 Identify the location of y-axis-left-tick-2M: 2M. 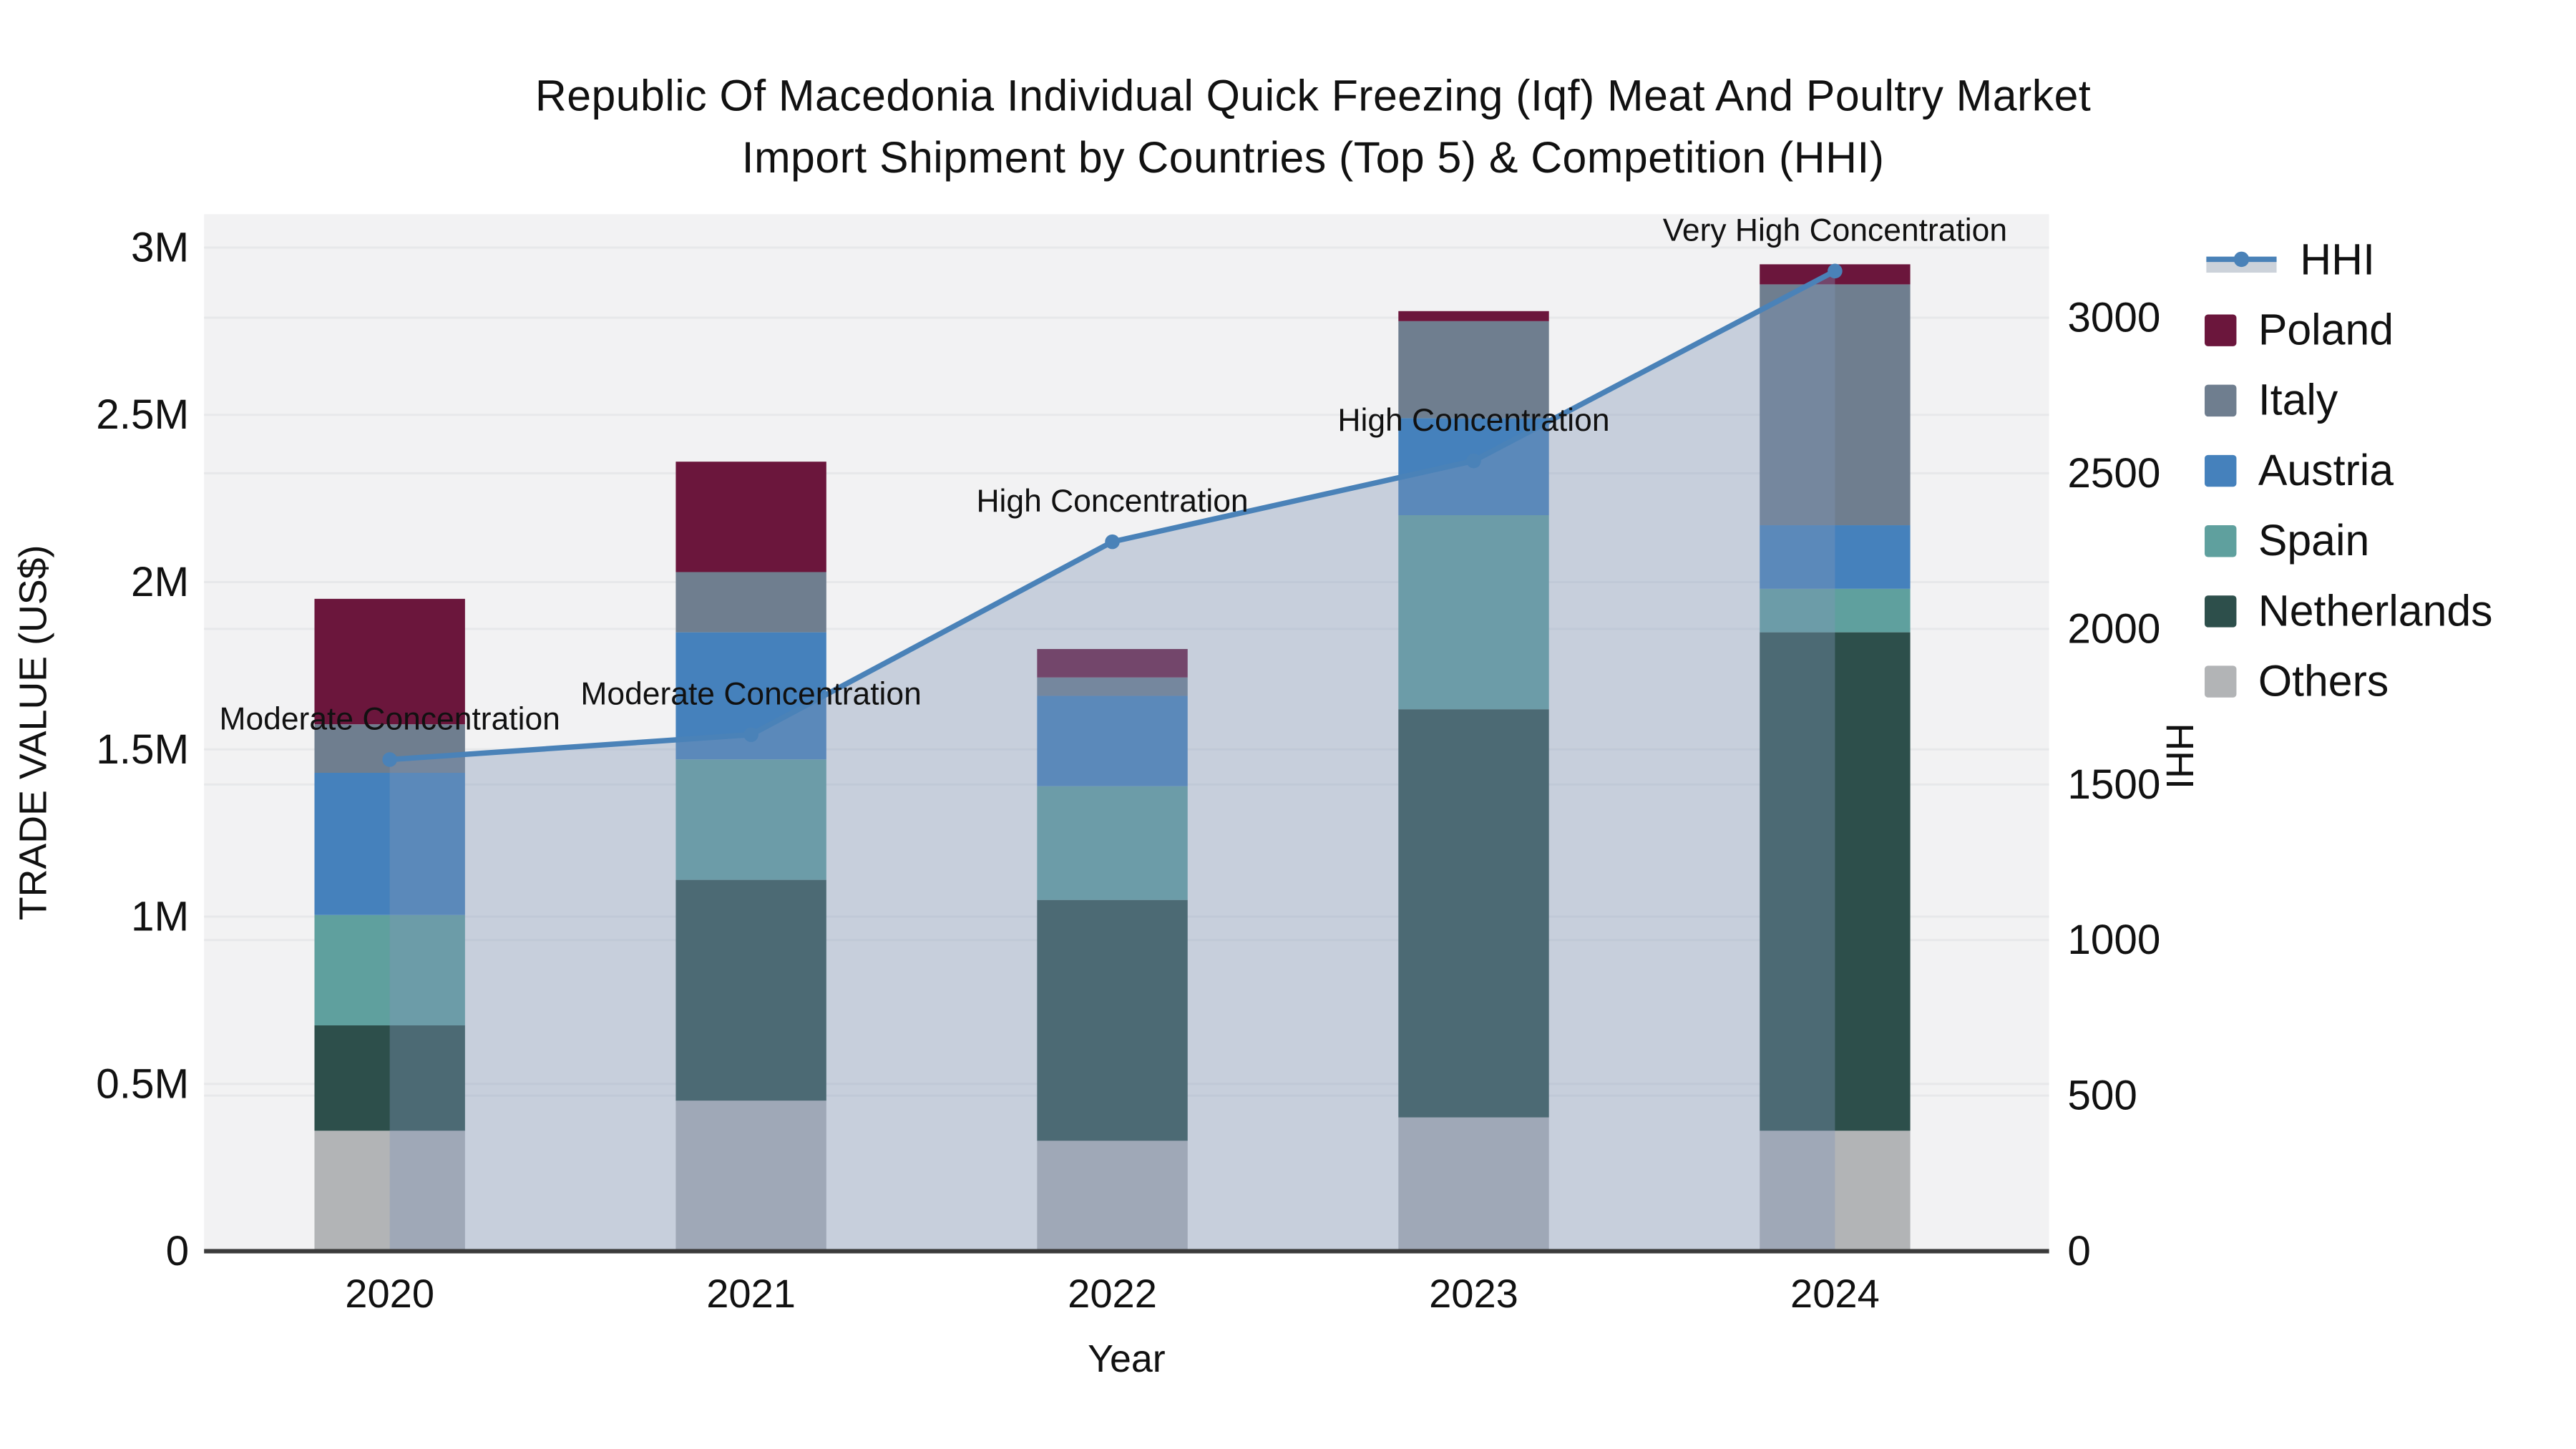
(160, 582).